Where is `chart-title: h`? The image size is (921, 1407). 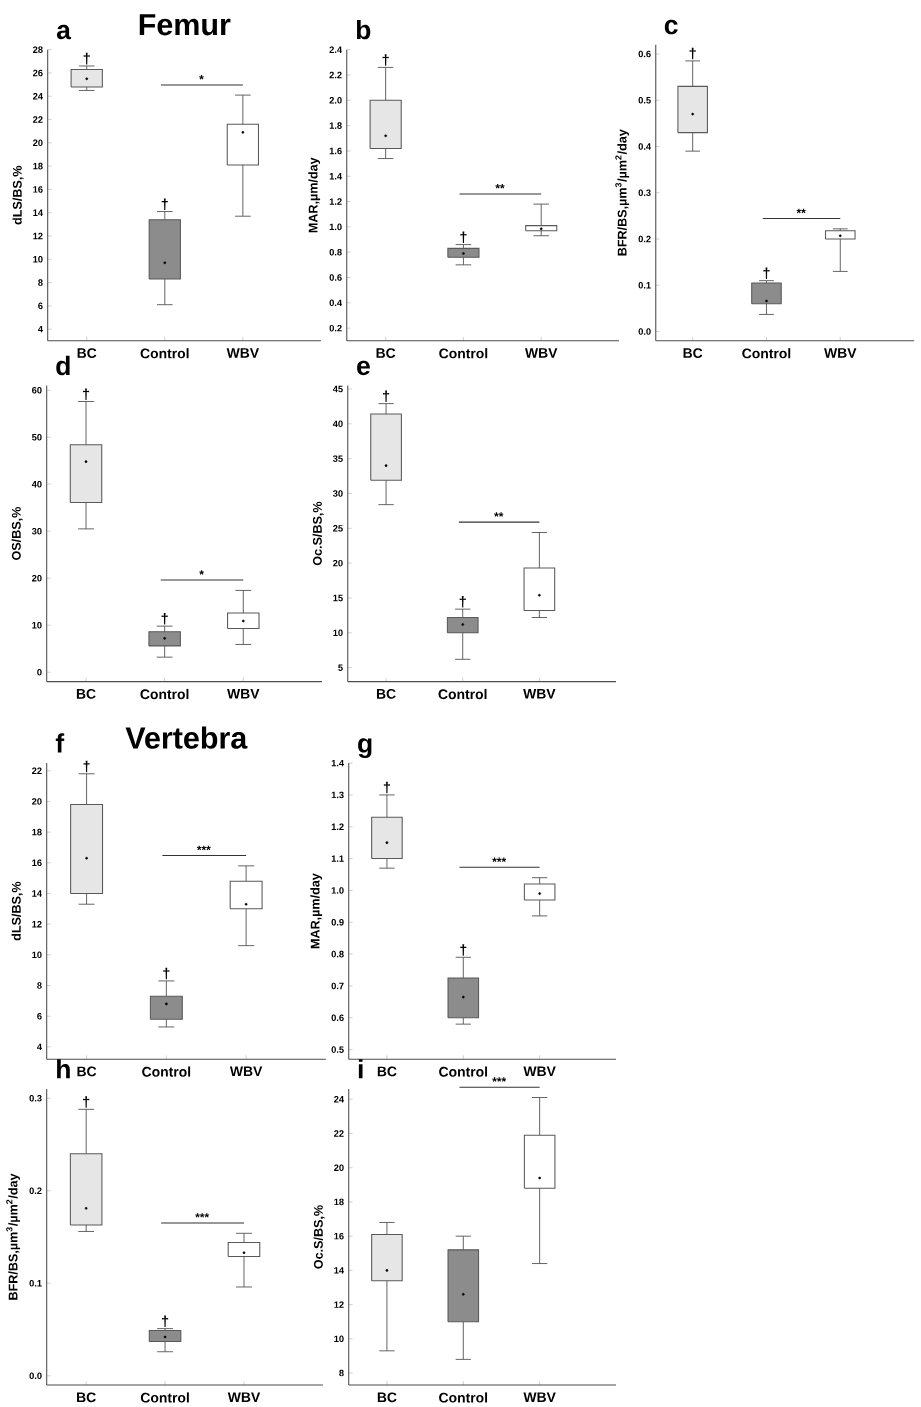 chart-title: h is located at coordinates (63, 1069).